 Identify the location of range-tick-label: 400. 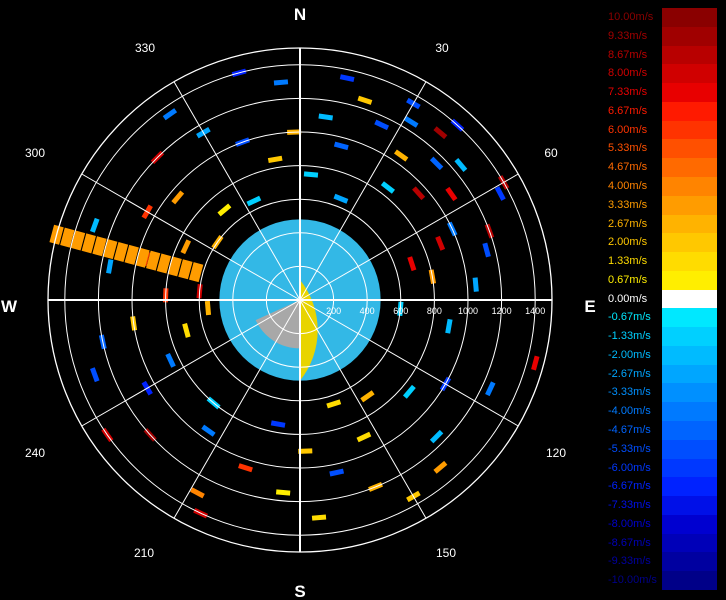
(367, 311).